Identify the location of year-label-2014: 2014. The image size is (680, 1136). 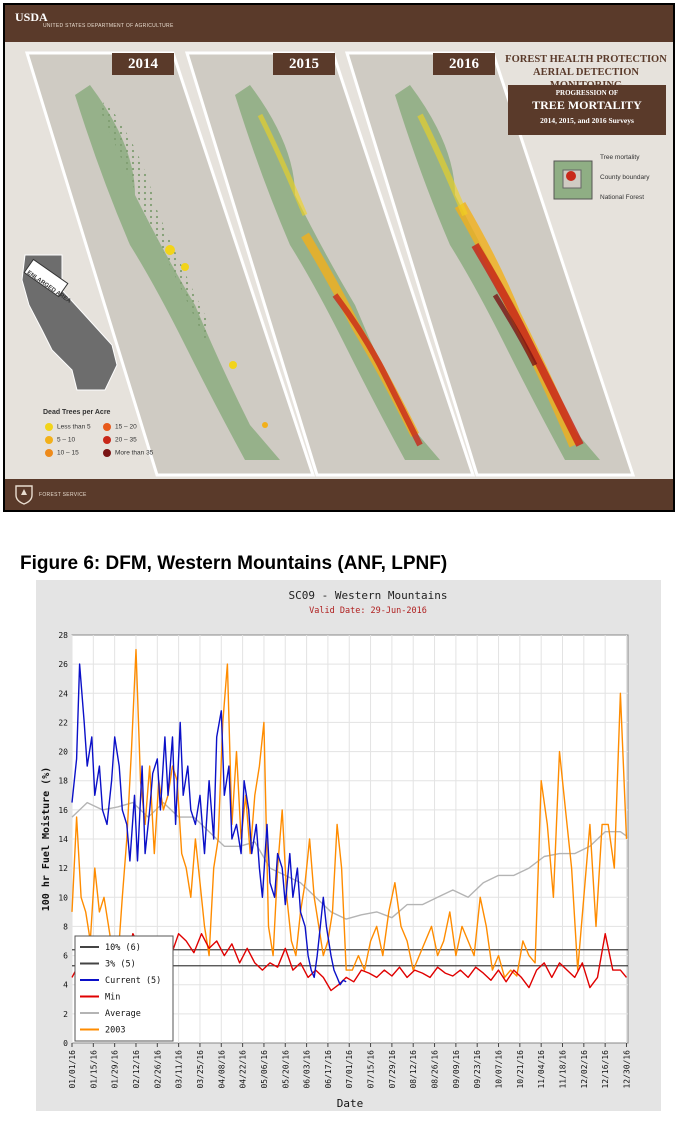
(143, 64).